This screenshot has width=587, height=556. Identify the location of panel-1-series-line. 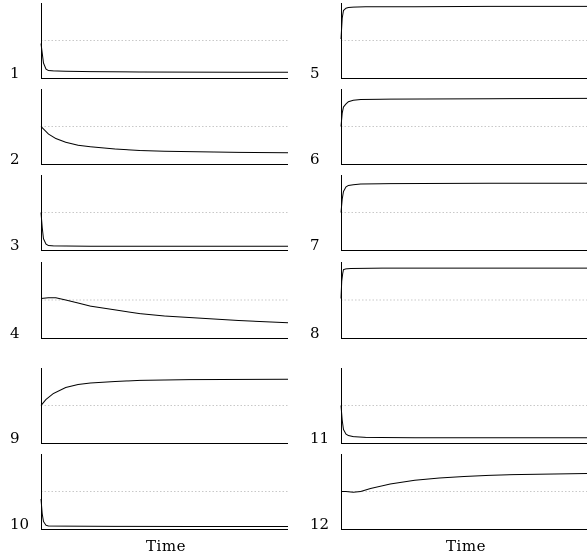
(164, 58).